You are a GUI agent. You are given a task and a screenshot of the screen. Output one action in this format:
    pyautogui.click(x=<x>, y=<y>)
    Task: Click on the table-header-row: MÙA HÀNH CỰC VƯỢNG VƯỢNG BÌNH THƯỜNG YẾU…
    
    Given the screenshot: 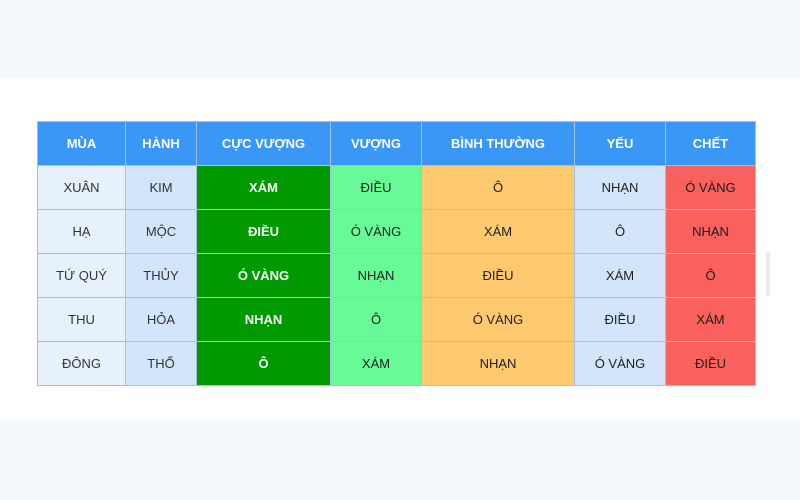 What is the action you would take?
    pyautogui.click(x=396, y=143)
    